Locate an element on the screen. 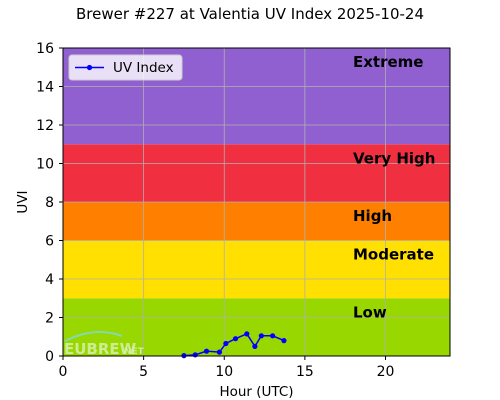 The image size is (500, 400). y-tick-label: 0 is located at coordinates (49, 357).